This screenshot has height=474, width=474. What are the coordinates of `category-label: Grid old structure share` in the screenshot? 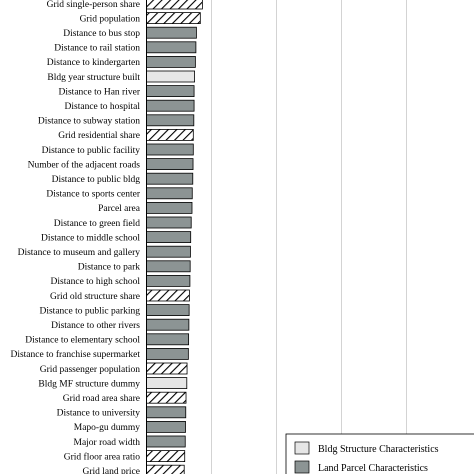 It's located at (95, 297).